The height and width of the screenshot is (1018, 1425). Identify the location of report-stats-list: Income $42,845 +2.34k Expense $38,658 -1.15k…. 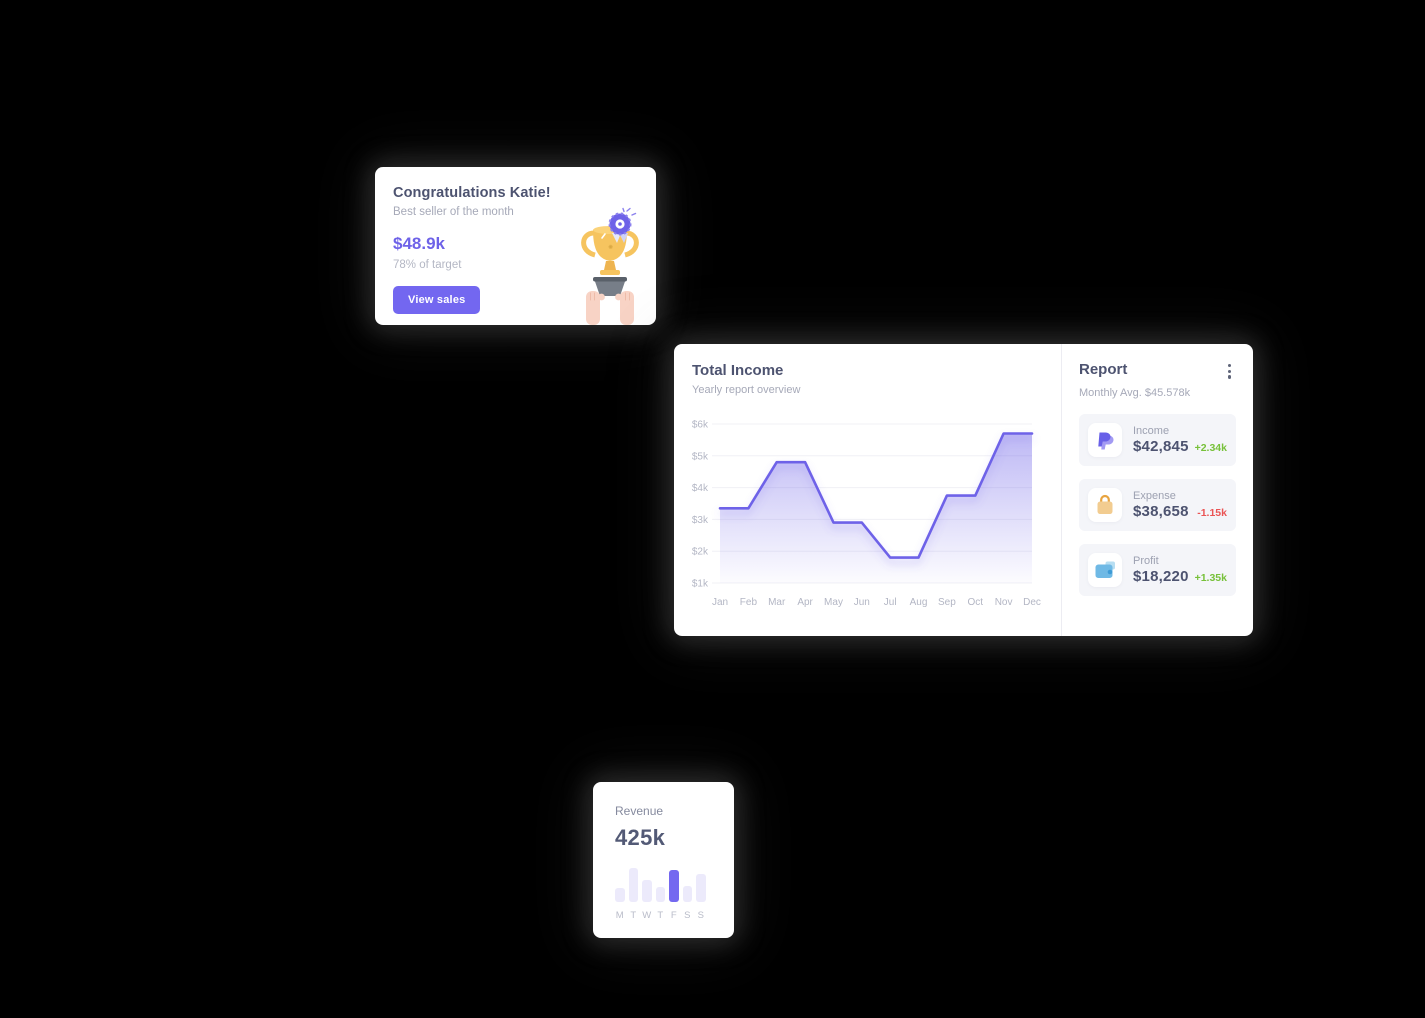
(1157, 504).